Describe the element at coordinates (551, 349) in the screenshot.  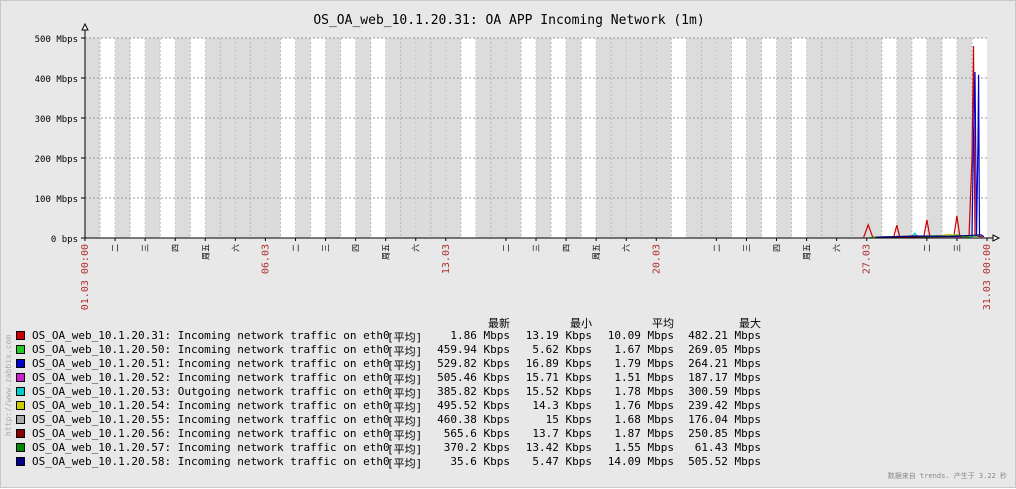
I see `legend-min: 5.62 Kbps` at that location.